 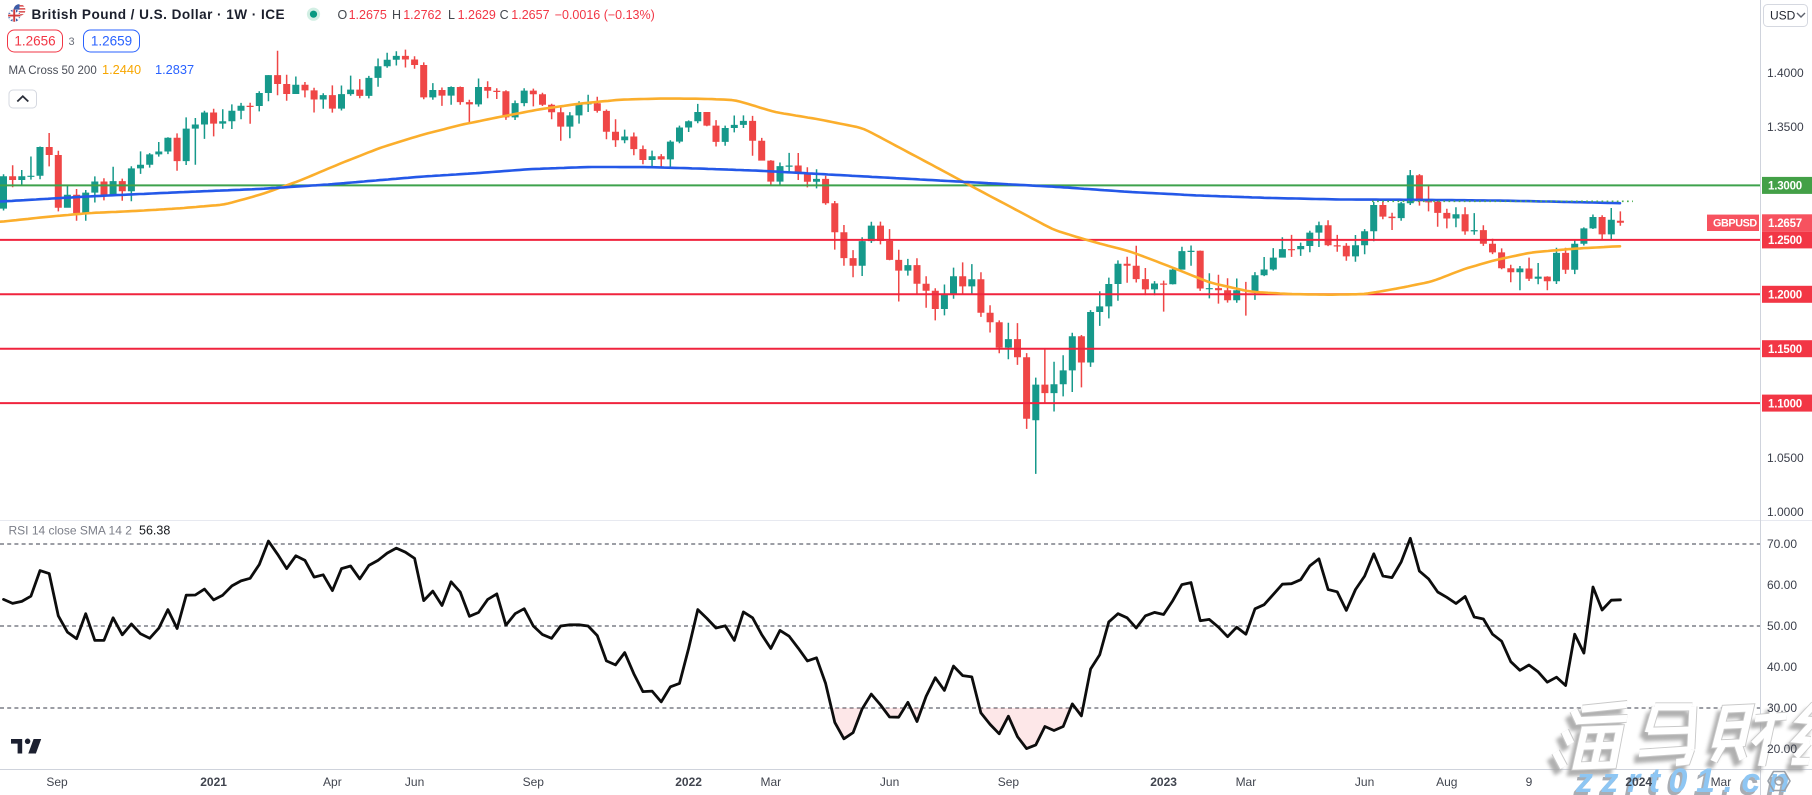 I want to click on svg-text: 1.1500, so click(x=1785, y=350).